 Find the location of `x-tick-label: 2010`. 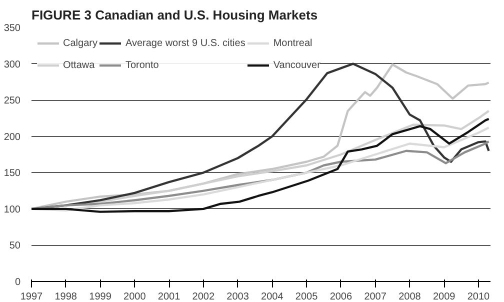

x-tick-label: 2010 is located at coordinates (478, 297).